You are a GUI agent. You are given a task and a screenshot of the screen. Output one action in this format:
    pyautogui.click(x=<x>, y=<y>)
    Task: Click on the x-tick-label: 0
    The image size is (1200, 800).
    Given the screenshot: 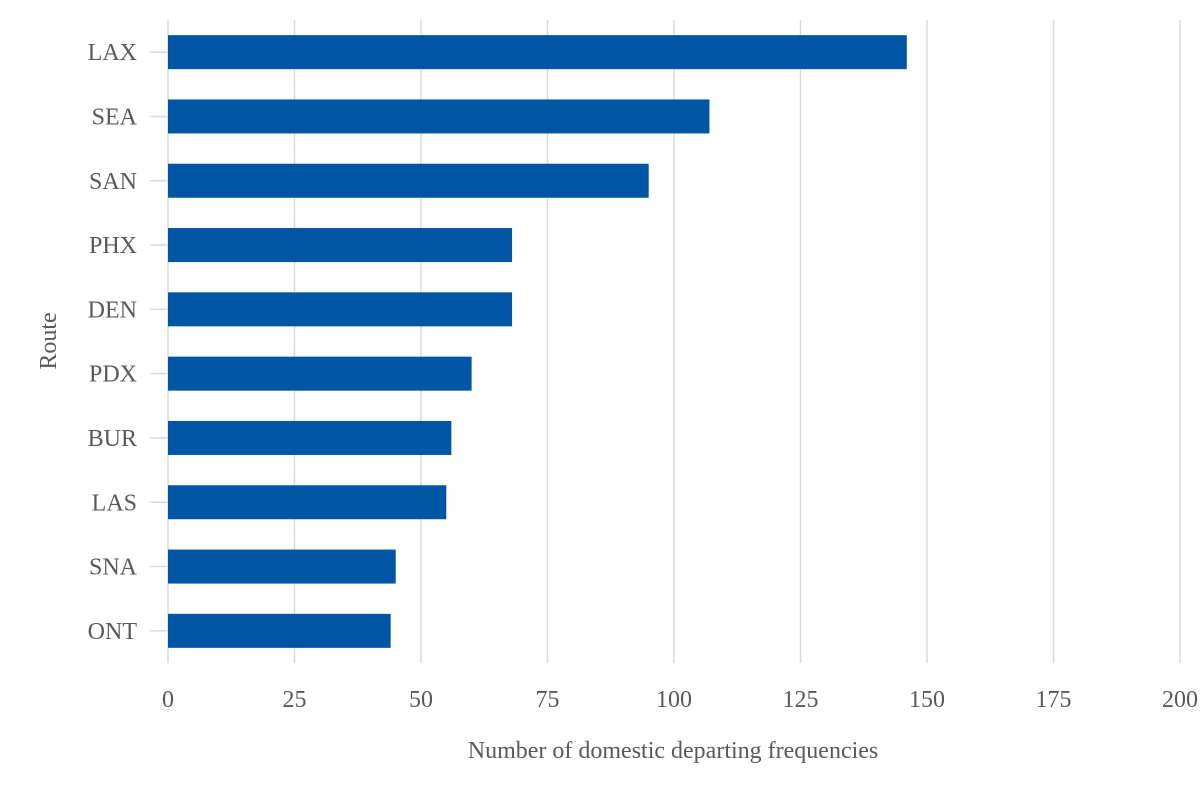 What is the action you would take?
    pyautogui.click(x=168, y=700)
    